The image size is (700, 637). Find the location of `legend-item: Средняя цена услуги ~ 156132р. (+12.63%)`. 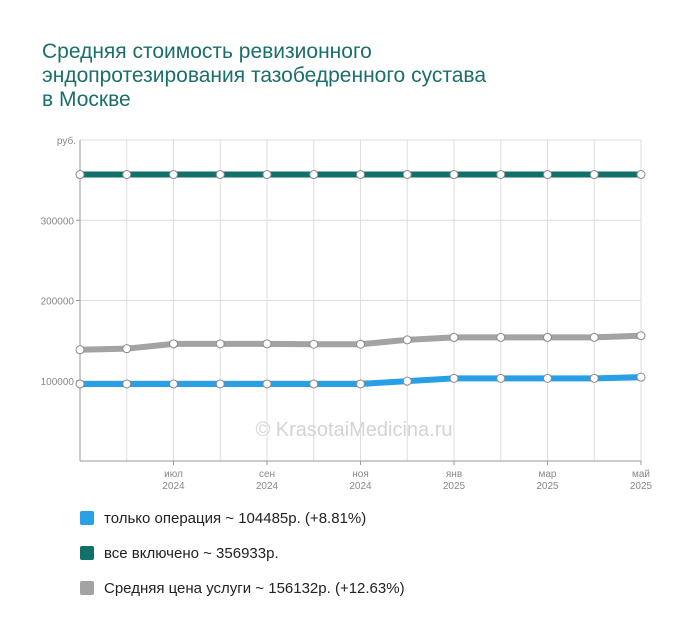

legend-item: Средняя цена услуги ~ 156132р. (+12.63%) is located at coordinates (242, 588).